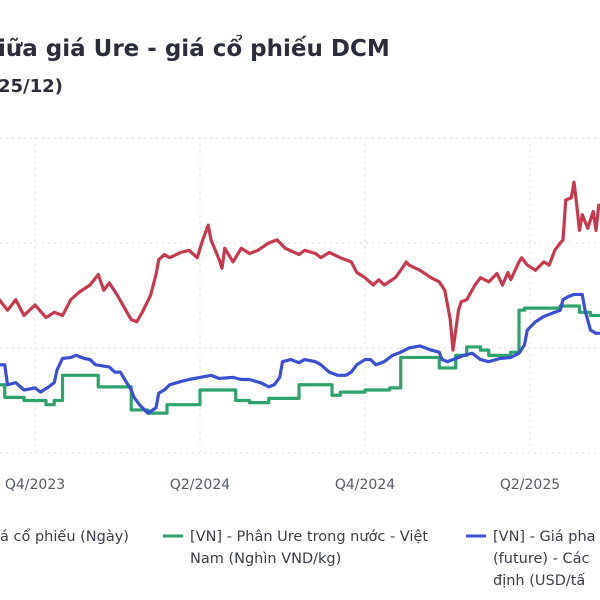  Describe the element at coordinates (365, 485) in the screenshot. I see `x-tick-label: Q4/2024` at that location.